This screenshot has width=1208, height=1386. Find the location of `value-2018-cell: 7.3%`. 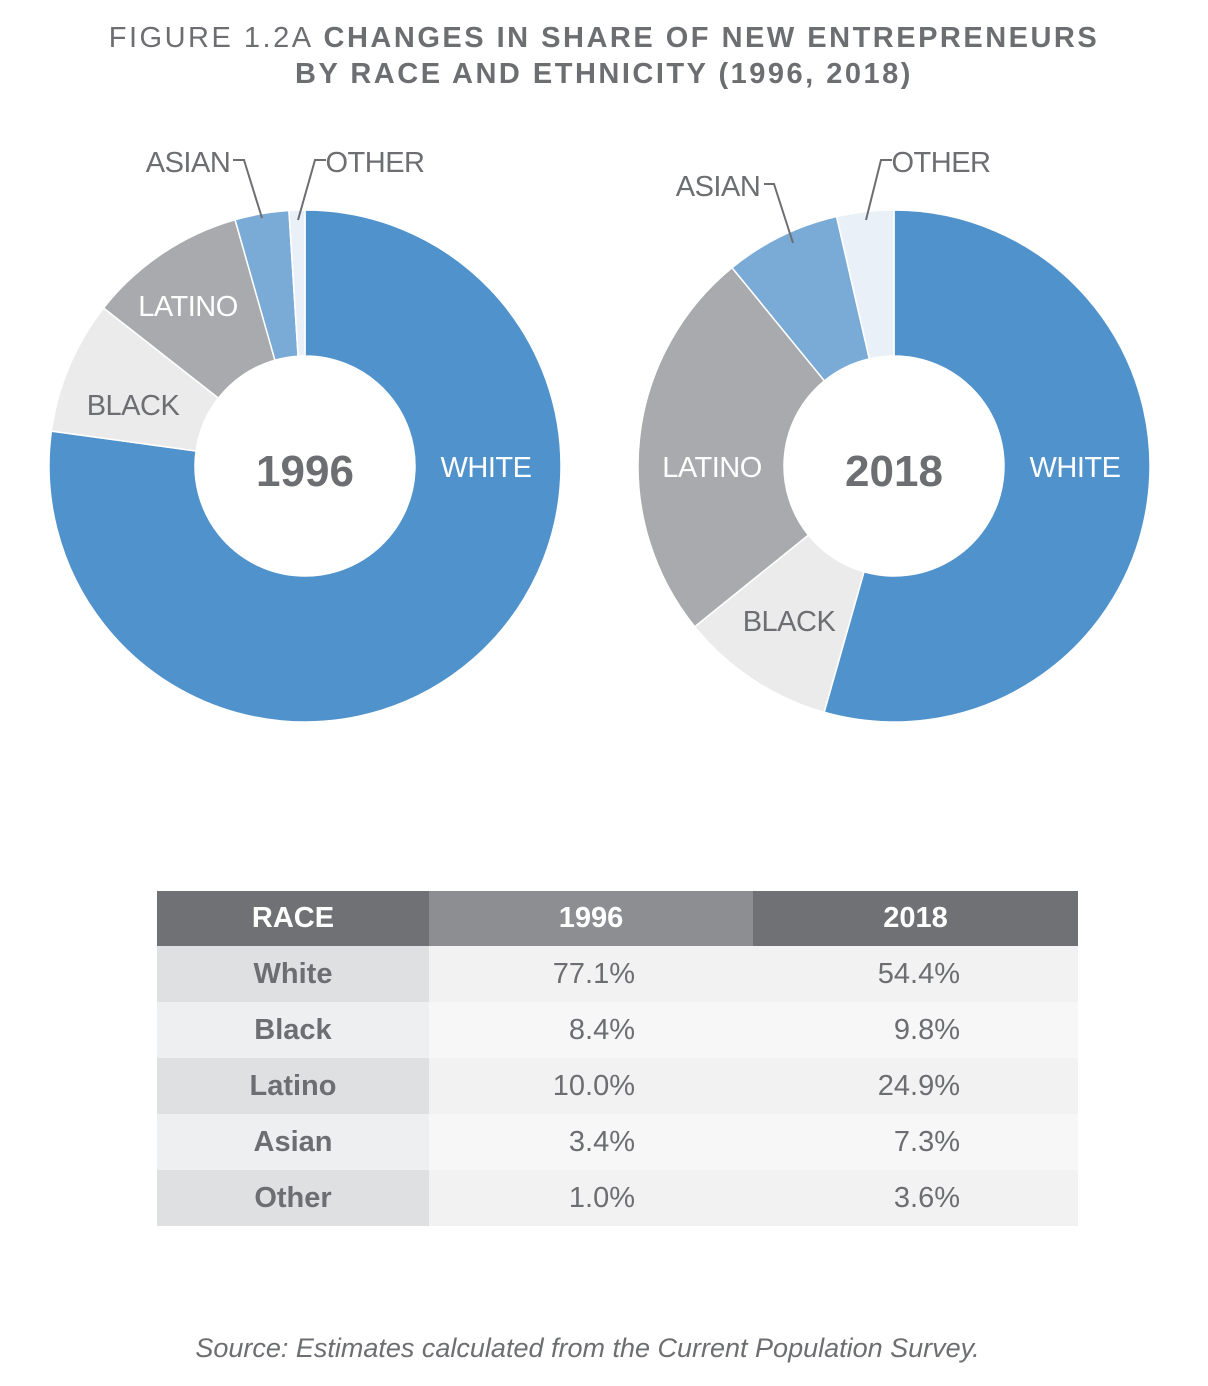

value-2018-cell: 7.3% is located at coordinates (915, 1142).